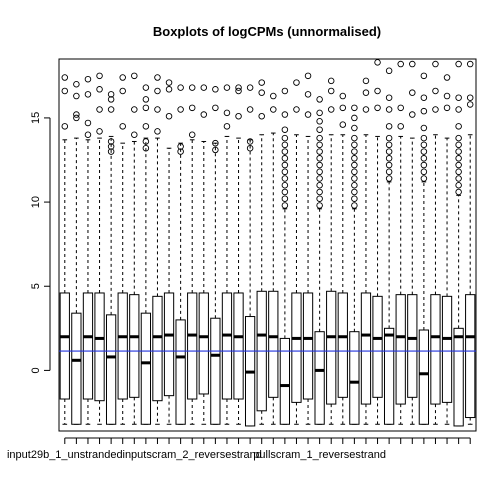  Describe the element at coordinates (36, 118) in the screenshot. I see `y-tick-label: 15` at that location.